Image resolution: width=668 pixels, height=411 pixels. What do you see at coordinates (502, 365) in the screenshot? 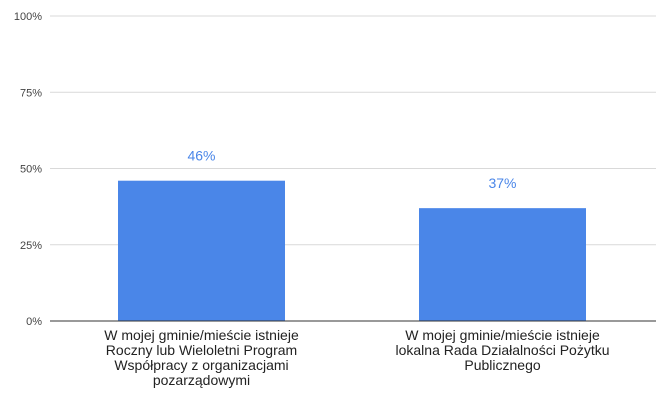
I see `category-label-line: Publicznego` at bounding box center [502, 365].